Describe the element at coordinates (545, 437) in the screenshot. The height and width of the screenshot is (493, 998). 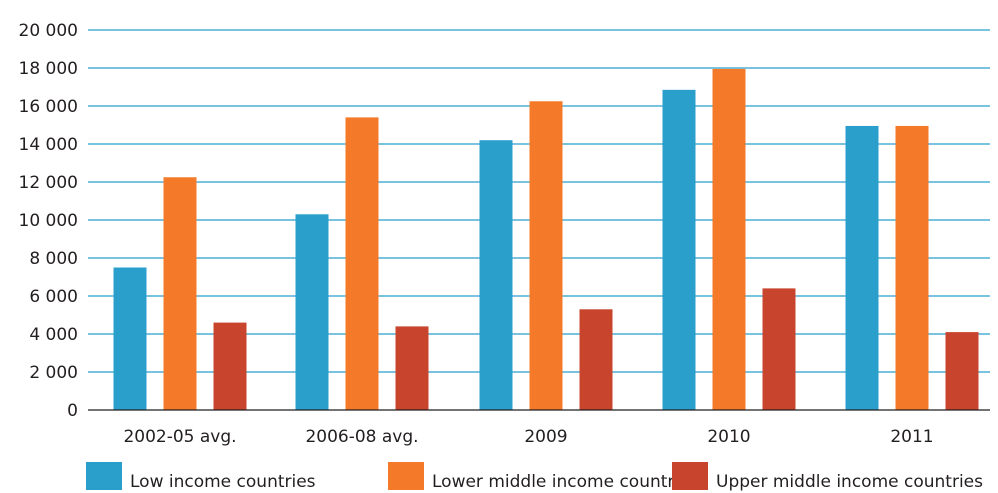
I see `x-tick-label: 2009` at that location.